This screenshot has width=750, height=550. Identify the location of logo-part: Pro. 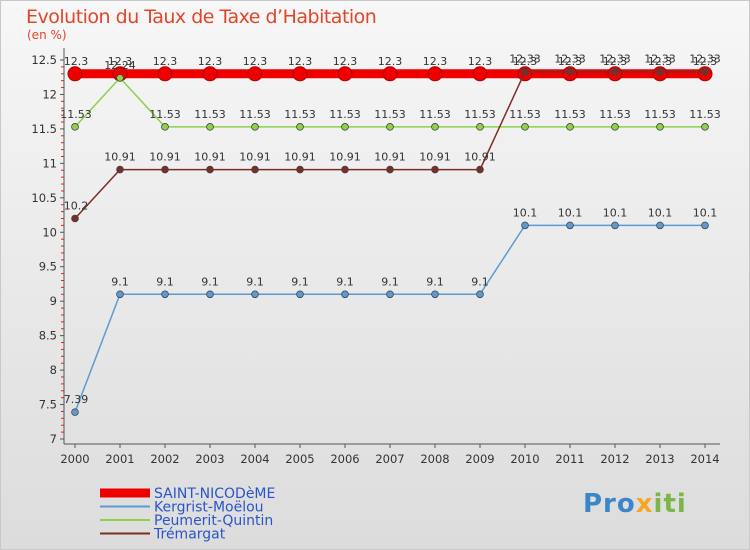
(609, 504).